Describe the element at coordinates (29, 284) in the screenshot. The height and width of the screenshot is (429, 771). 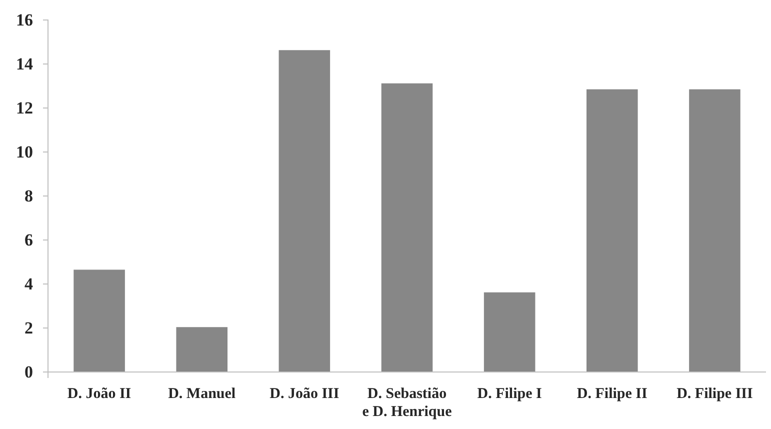
I see `y-tick-label: 4` at that location.